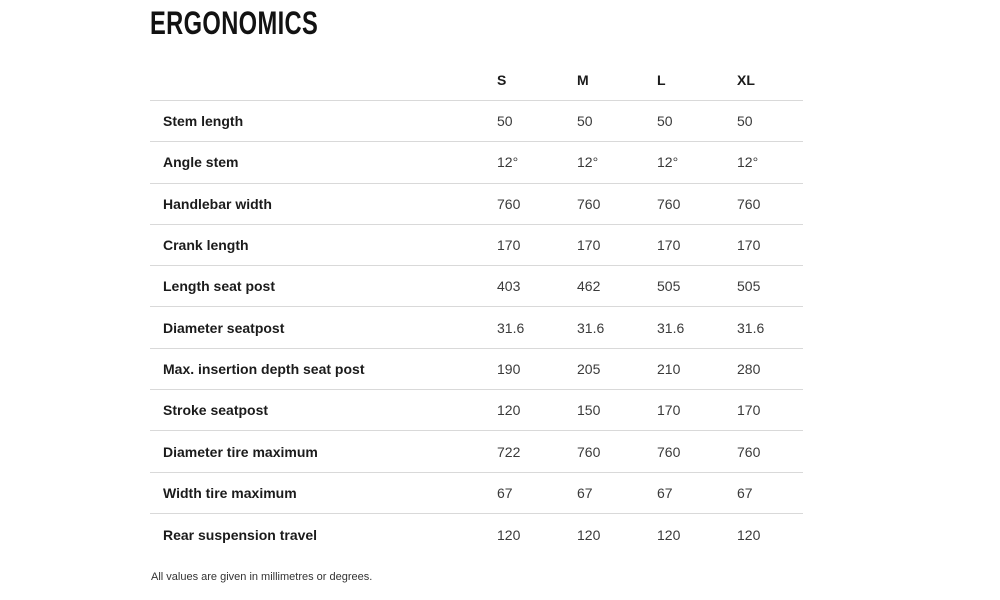  What do you see at coordinates (589, 534) in the screenshot?
I see `cell-value-m: 120` at bounding box center [589, 534].